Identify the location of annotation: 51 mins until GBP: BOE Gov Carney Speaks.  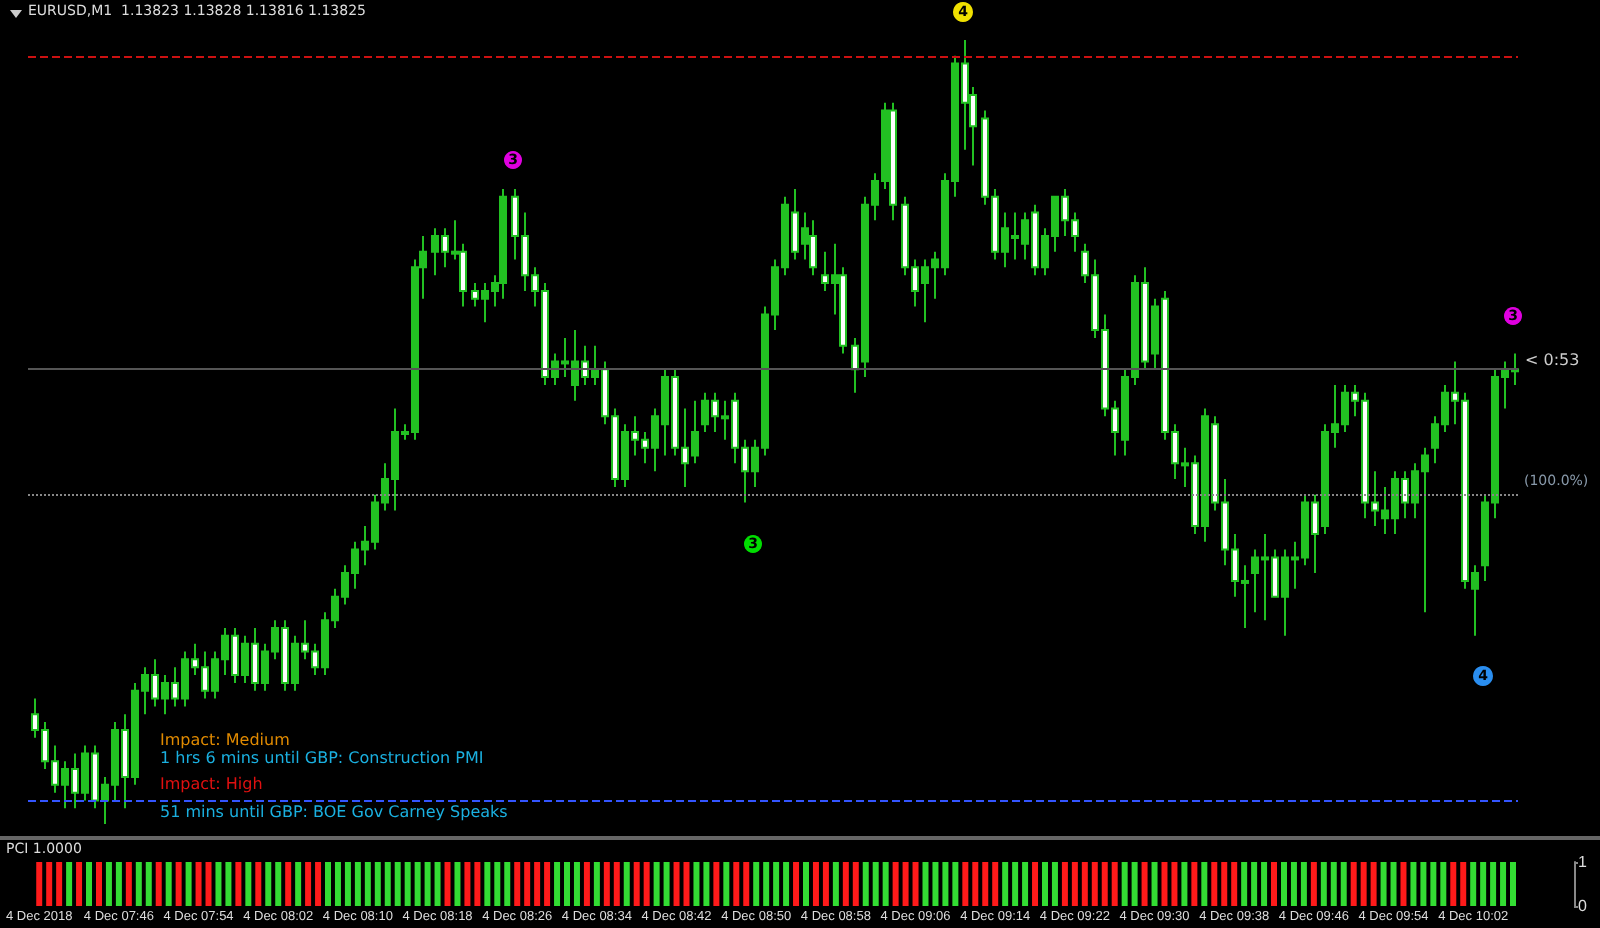
(334, 812).